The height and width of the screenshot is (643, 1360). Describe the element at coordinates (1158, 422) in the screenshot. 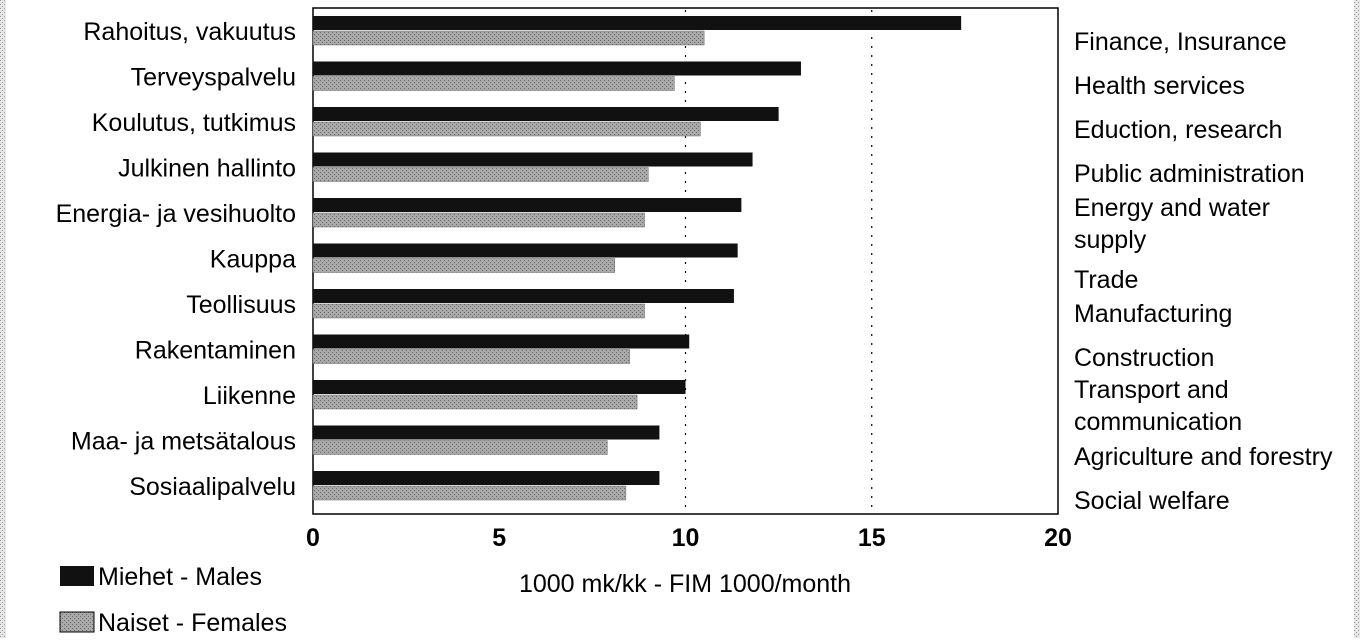

I see `category-label-en-line: communication` at that location.